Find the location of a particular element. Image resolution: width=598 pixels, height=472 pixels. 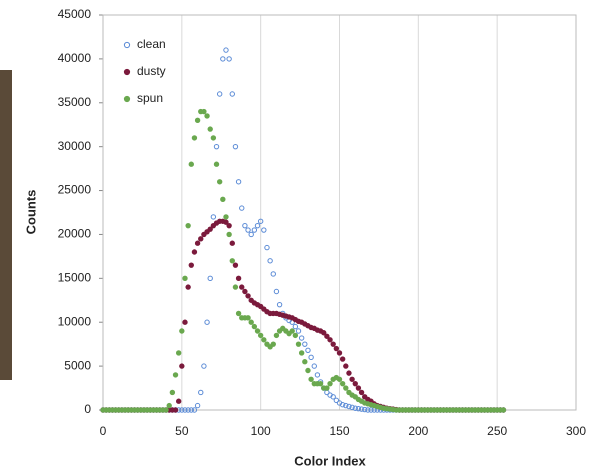

x-tick-label: 150 is located at coordinates (339, 431).